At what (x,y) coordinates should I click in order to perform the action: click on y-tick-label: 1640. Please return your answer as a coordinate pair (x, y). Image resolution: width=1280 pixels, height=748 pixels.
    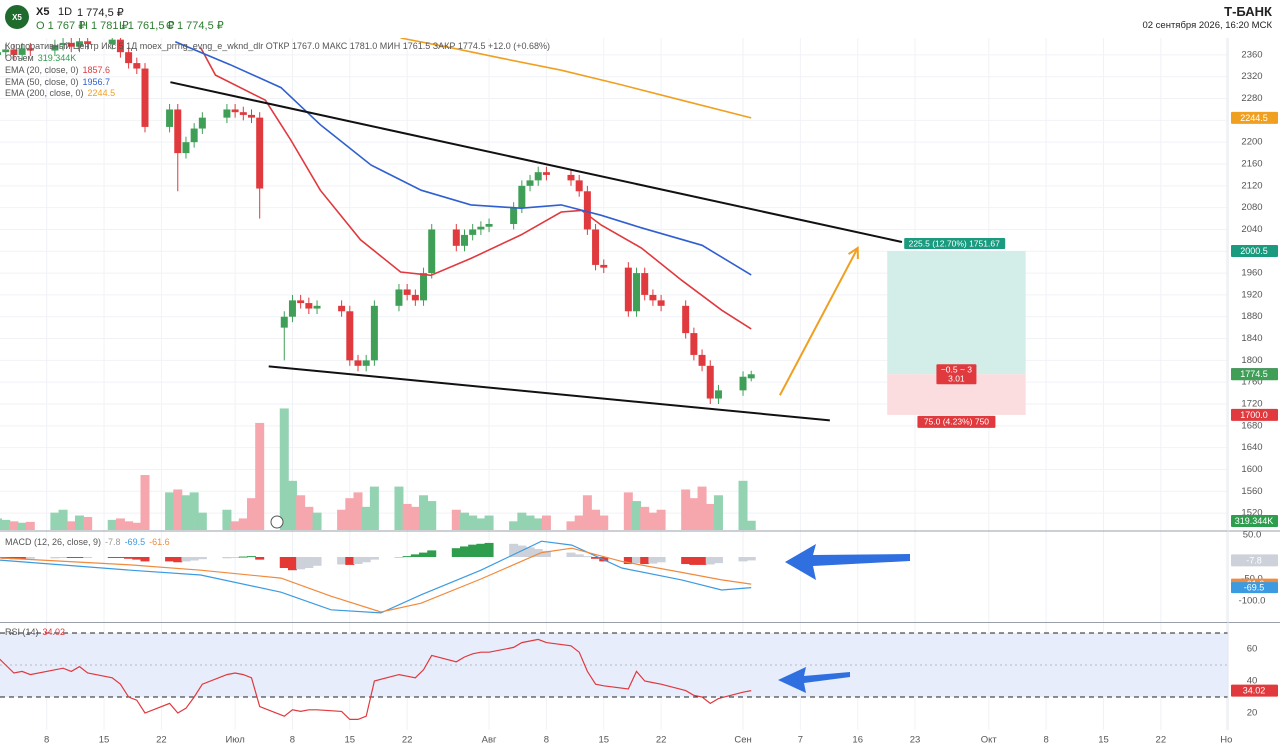
    Looking at the image, I should click on (1251, 447).